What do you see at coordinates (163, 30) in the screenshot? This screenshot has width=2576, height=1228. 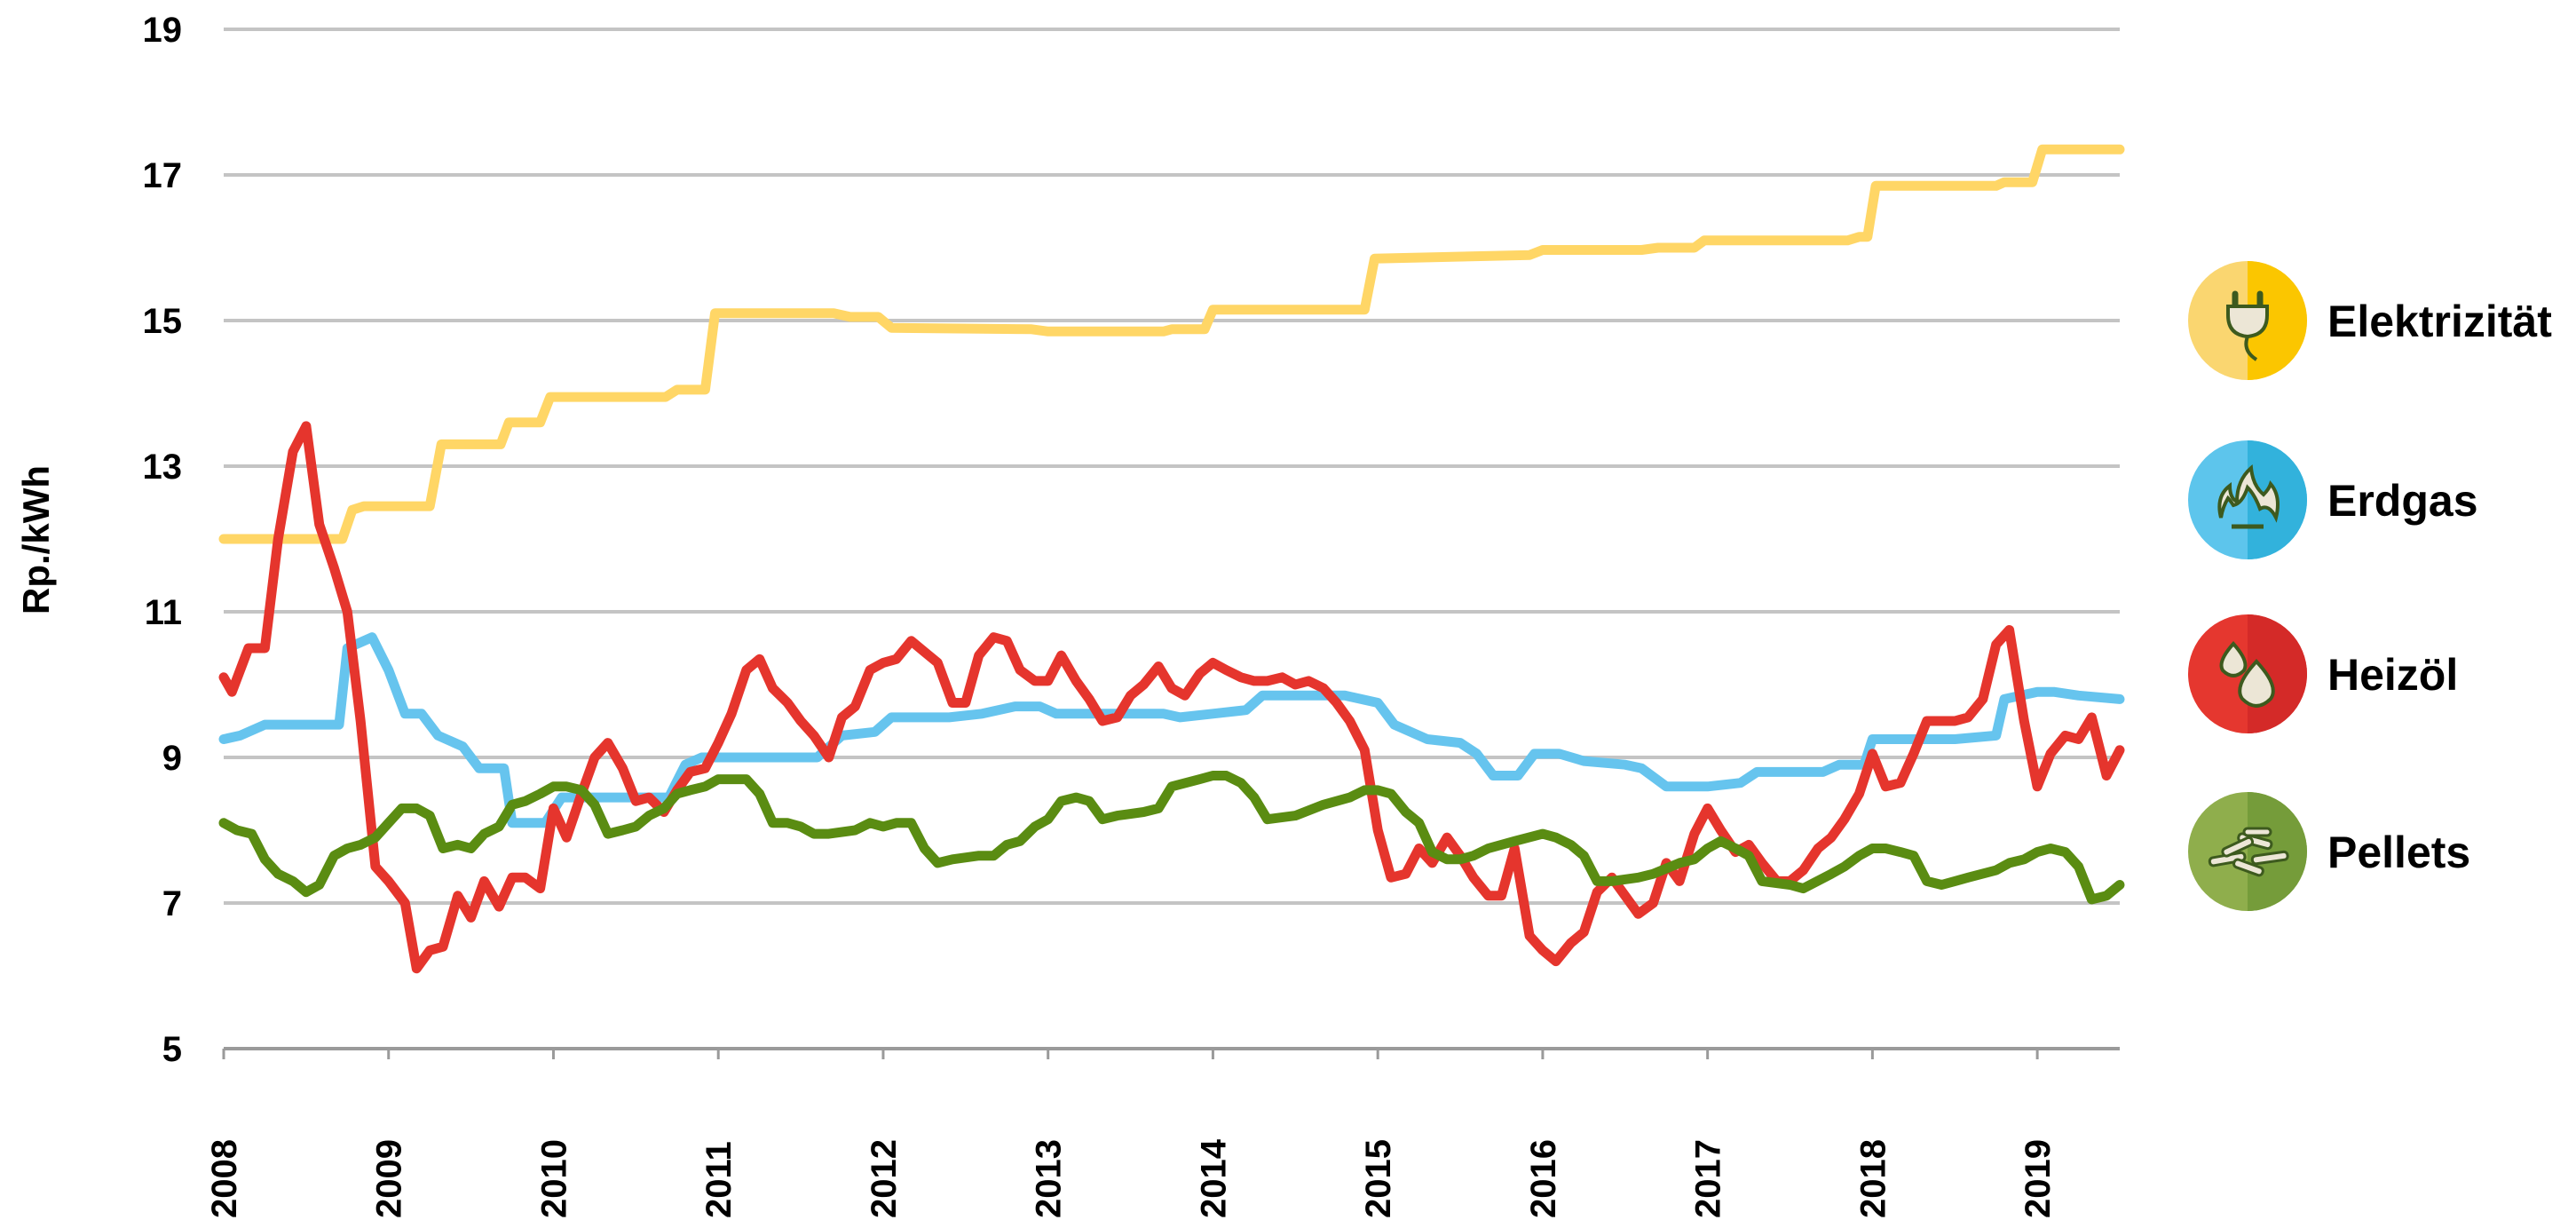 I see `y-tick-label: 19` at bounding box center [163, 30].